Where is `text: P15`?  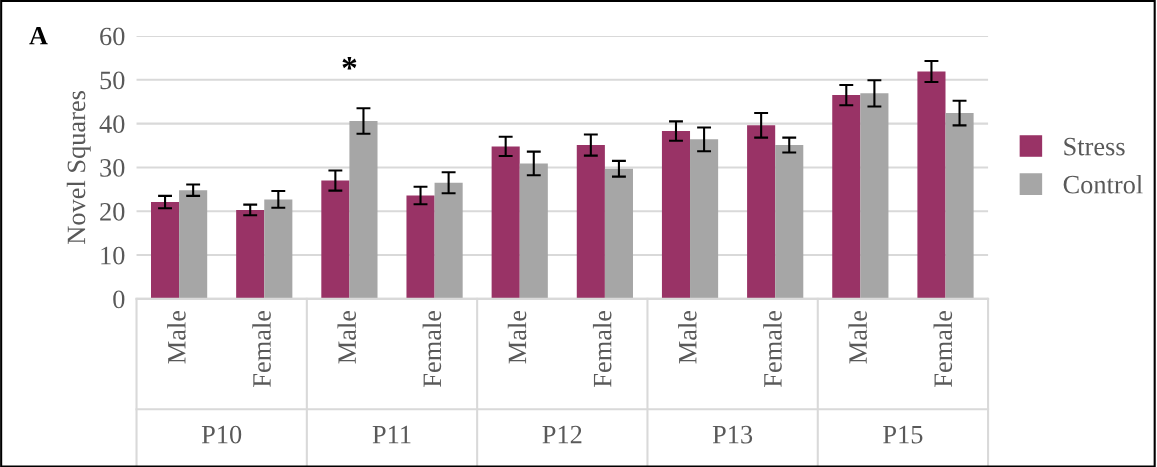 text: P15 is located at coordinates (903, 434).